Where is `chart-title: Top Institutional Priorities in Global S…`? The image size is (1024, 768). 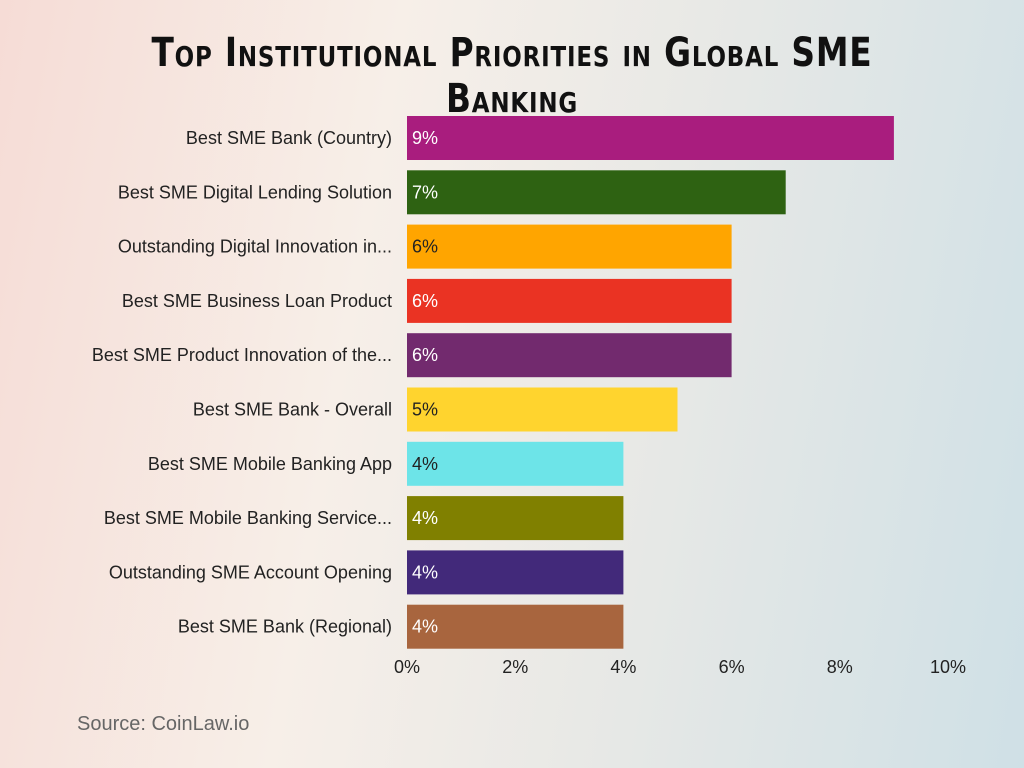
chart-title: Top Institutional Priorities in Global S… is located at coordinates (512, 76).